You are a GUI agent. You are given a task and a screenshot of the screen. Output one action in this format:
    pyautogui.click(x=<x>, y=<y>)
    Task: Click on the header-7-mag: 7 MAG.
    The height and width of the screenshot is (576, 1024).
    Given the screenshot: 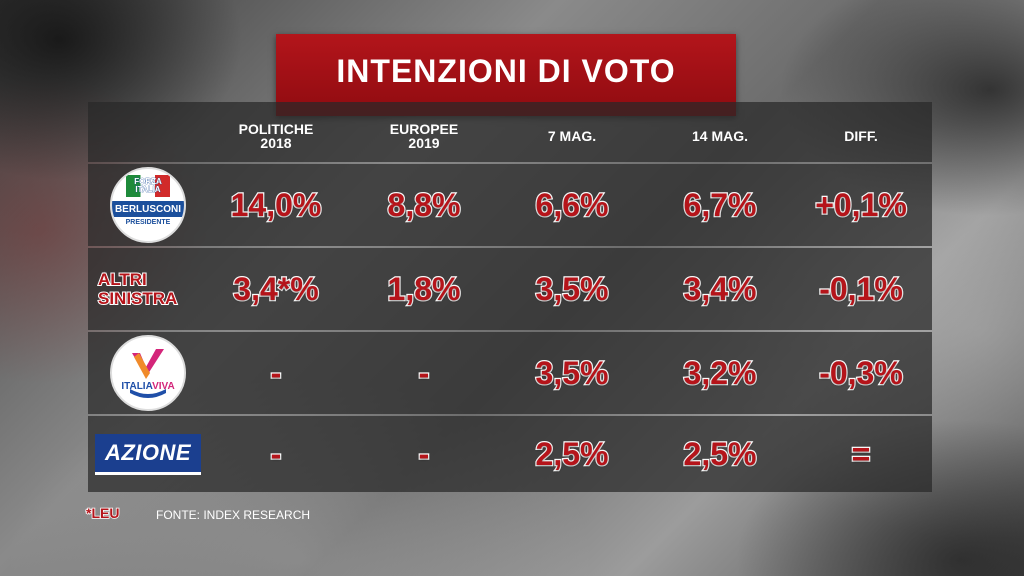 What is the action you would take?
    pyautogui.click(x=572, y=134)
    